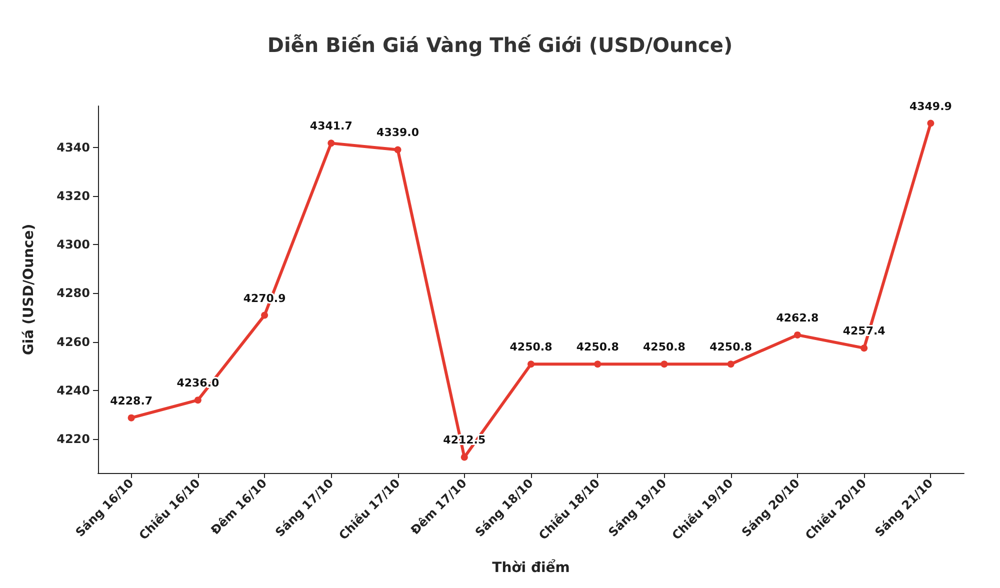 The height and width of the screenshot is (588, 1000). What do you see at coordinates (73, 341) in the screenshot?
I see `y-tick-label: 4260` at bounding box center [73, 341].